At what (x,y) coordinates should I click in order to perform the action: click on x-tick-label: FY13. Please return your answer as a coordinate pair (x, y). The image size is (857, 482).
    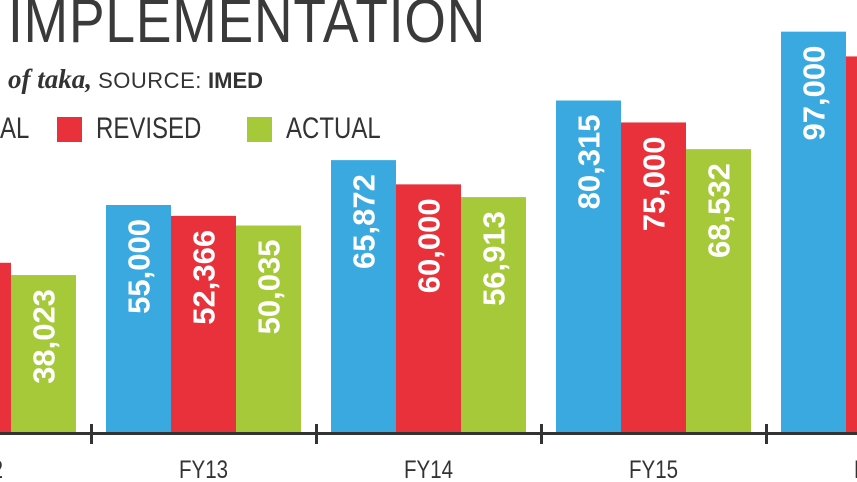
    Looking at the image, I should click on (203, 468).